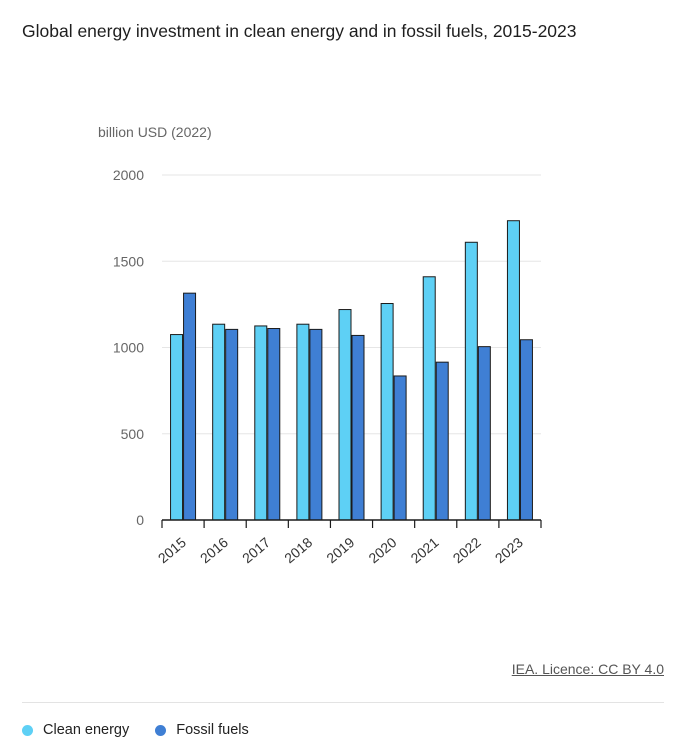 The height and width of the screenshot is (750, 686). I want to click on y-tick-label-0: 0, so click(140, 520).